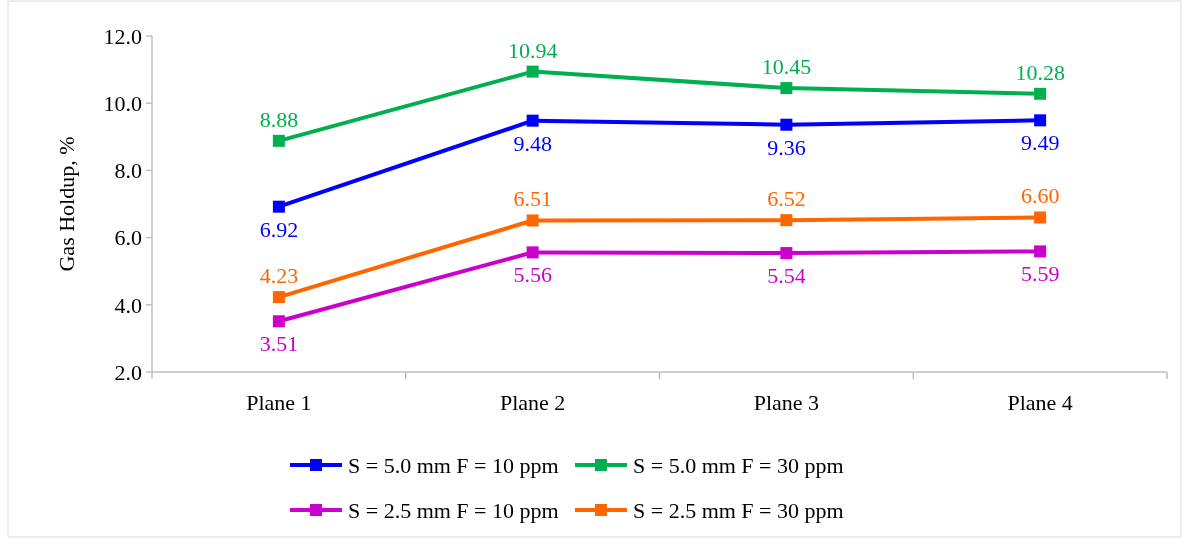 Image resolution: width=1189 pixels, height=538 pixels. What do you see at coordinates (128, 305) in the screenshot?
I see `y-tick-label: 4.0` at bounding box center [128, 305].